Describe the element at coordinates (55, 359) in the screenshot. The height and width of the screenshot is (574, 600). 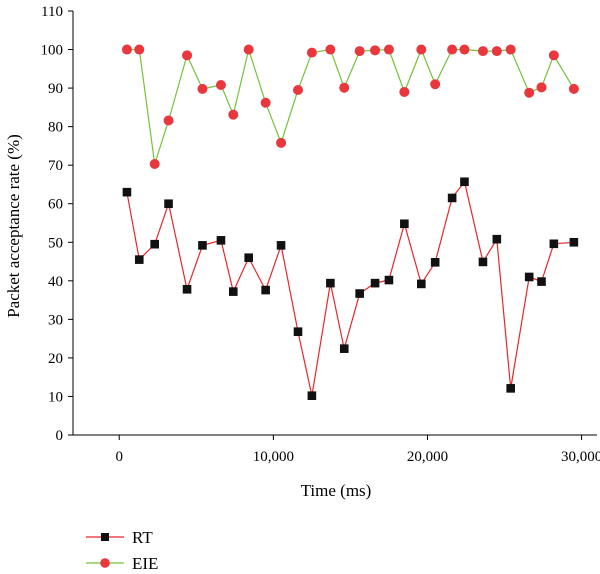
I see `y-tick-label: 20` at that location.